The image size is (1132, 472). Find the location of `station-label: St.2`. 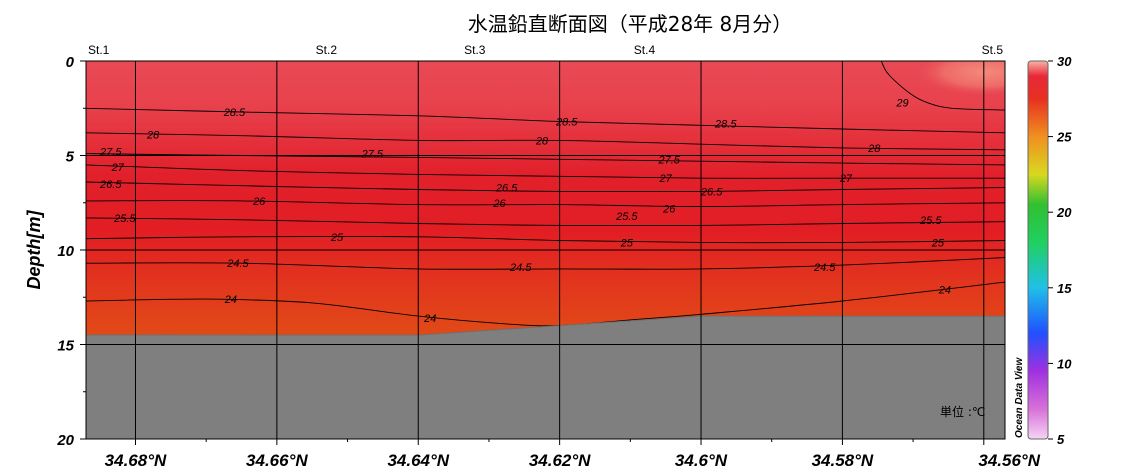

station-label: St.2 is located at coordinates (327, 50).